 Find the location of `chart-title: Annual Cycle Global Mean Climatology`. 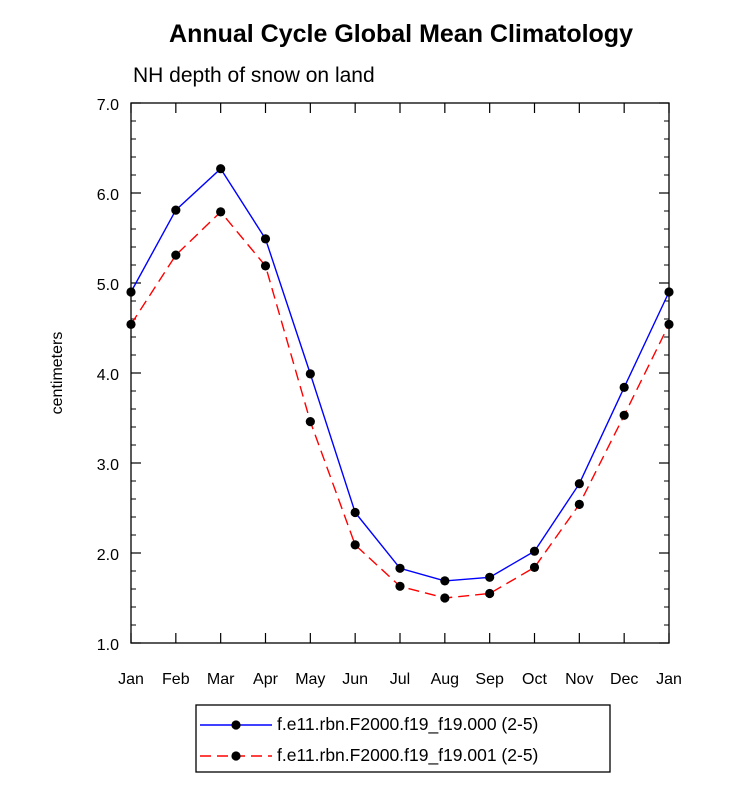

chart-title: Annual Cycle Global Mean Climatology is located at coordinates (401, 34).